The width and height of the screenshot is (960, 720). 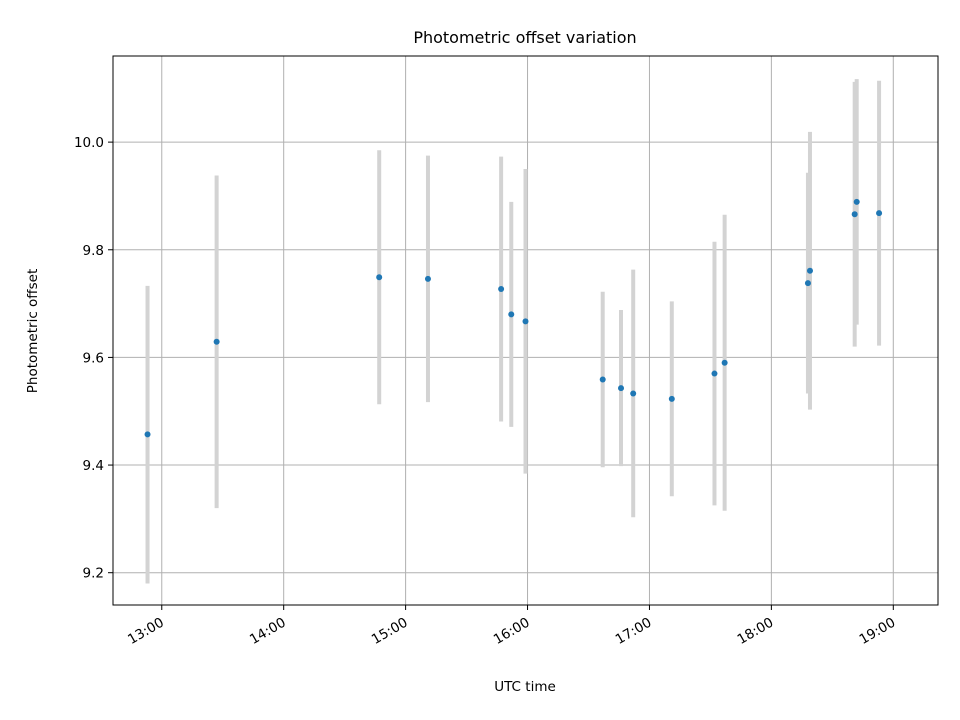 What do you see at coordinates (93, 251) in the screenshot?
I see `y-tick-label: 9.8` at bounding box center [93, 251].